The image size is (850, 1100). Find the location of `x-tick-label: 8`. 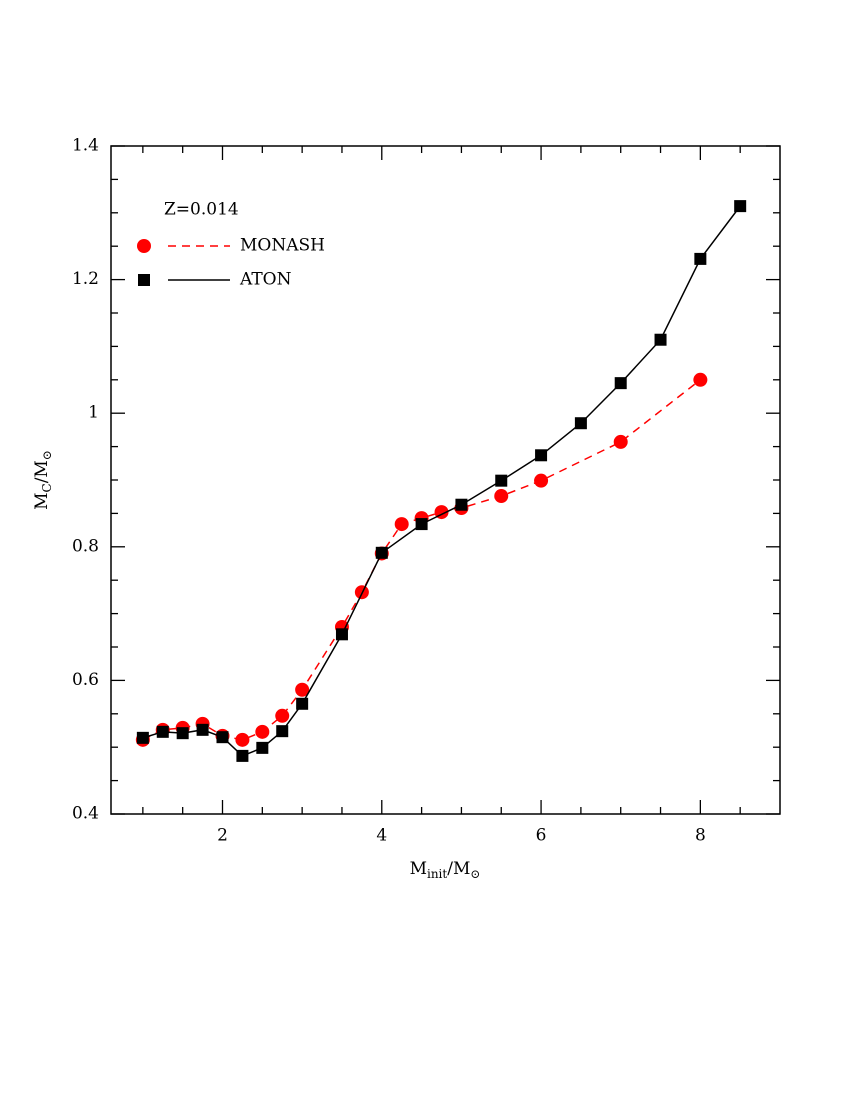

x-tick-label: 8 is located at coordinates (700, 836).